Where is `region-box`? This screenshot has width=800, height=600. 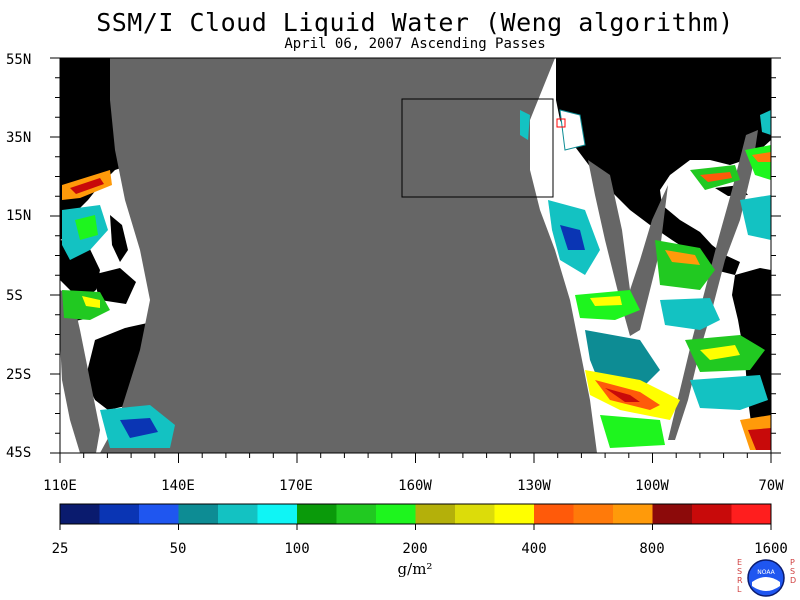
region-box is located at coordinates (477, 148).